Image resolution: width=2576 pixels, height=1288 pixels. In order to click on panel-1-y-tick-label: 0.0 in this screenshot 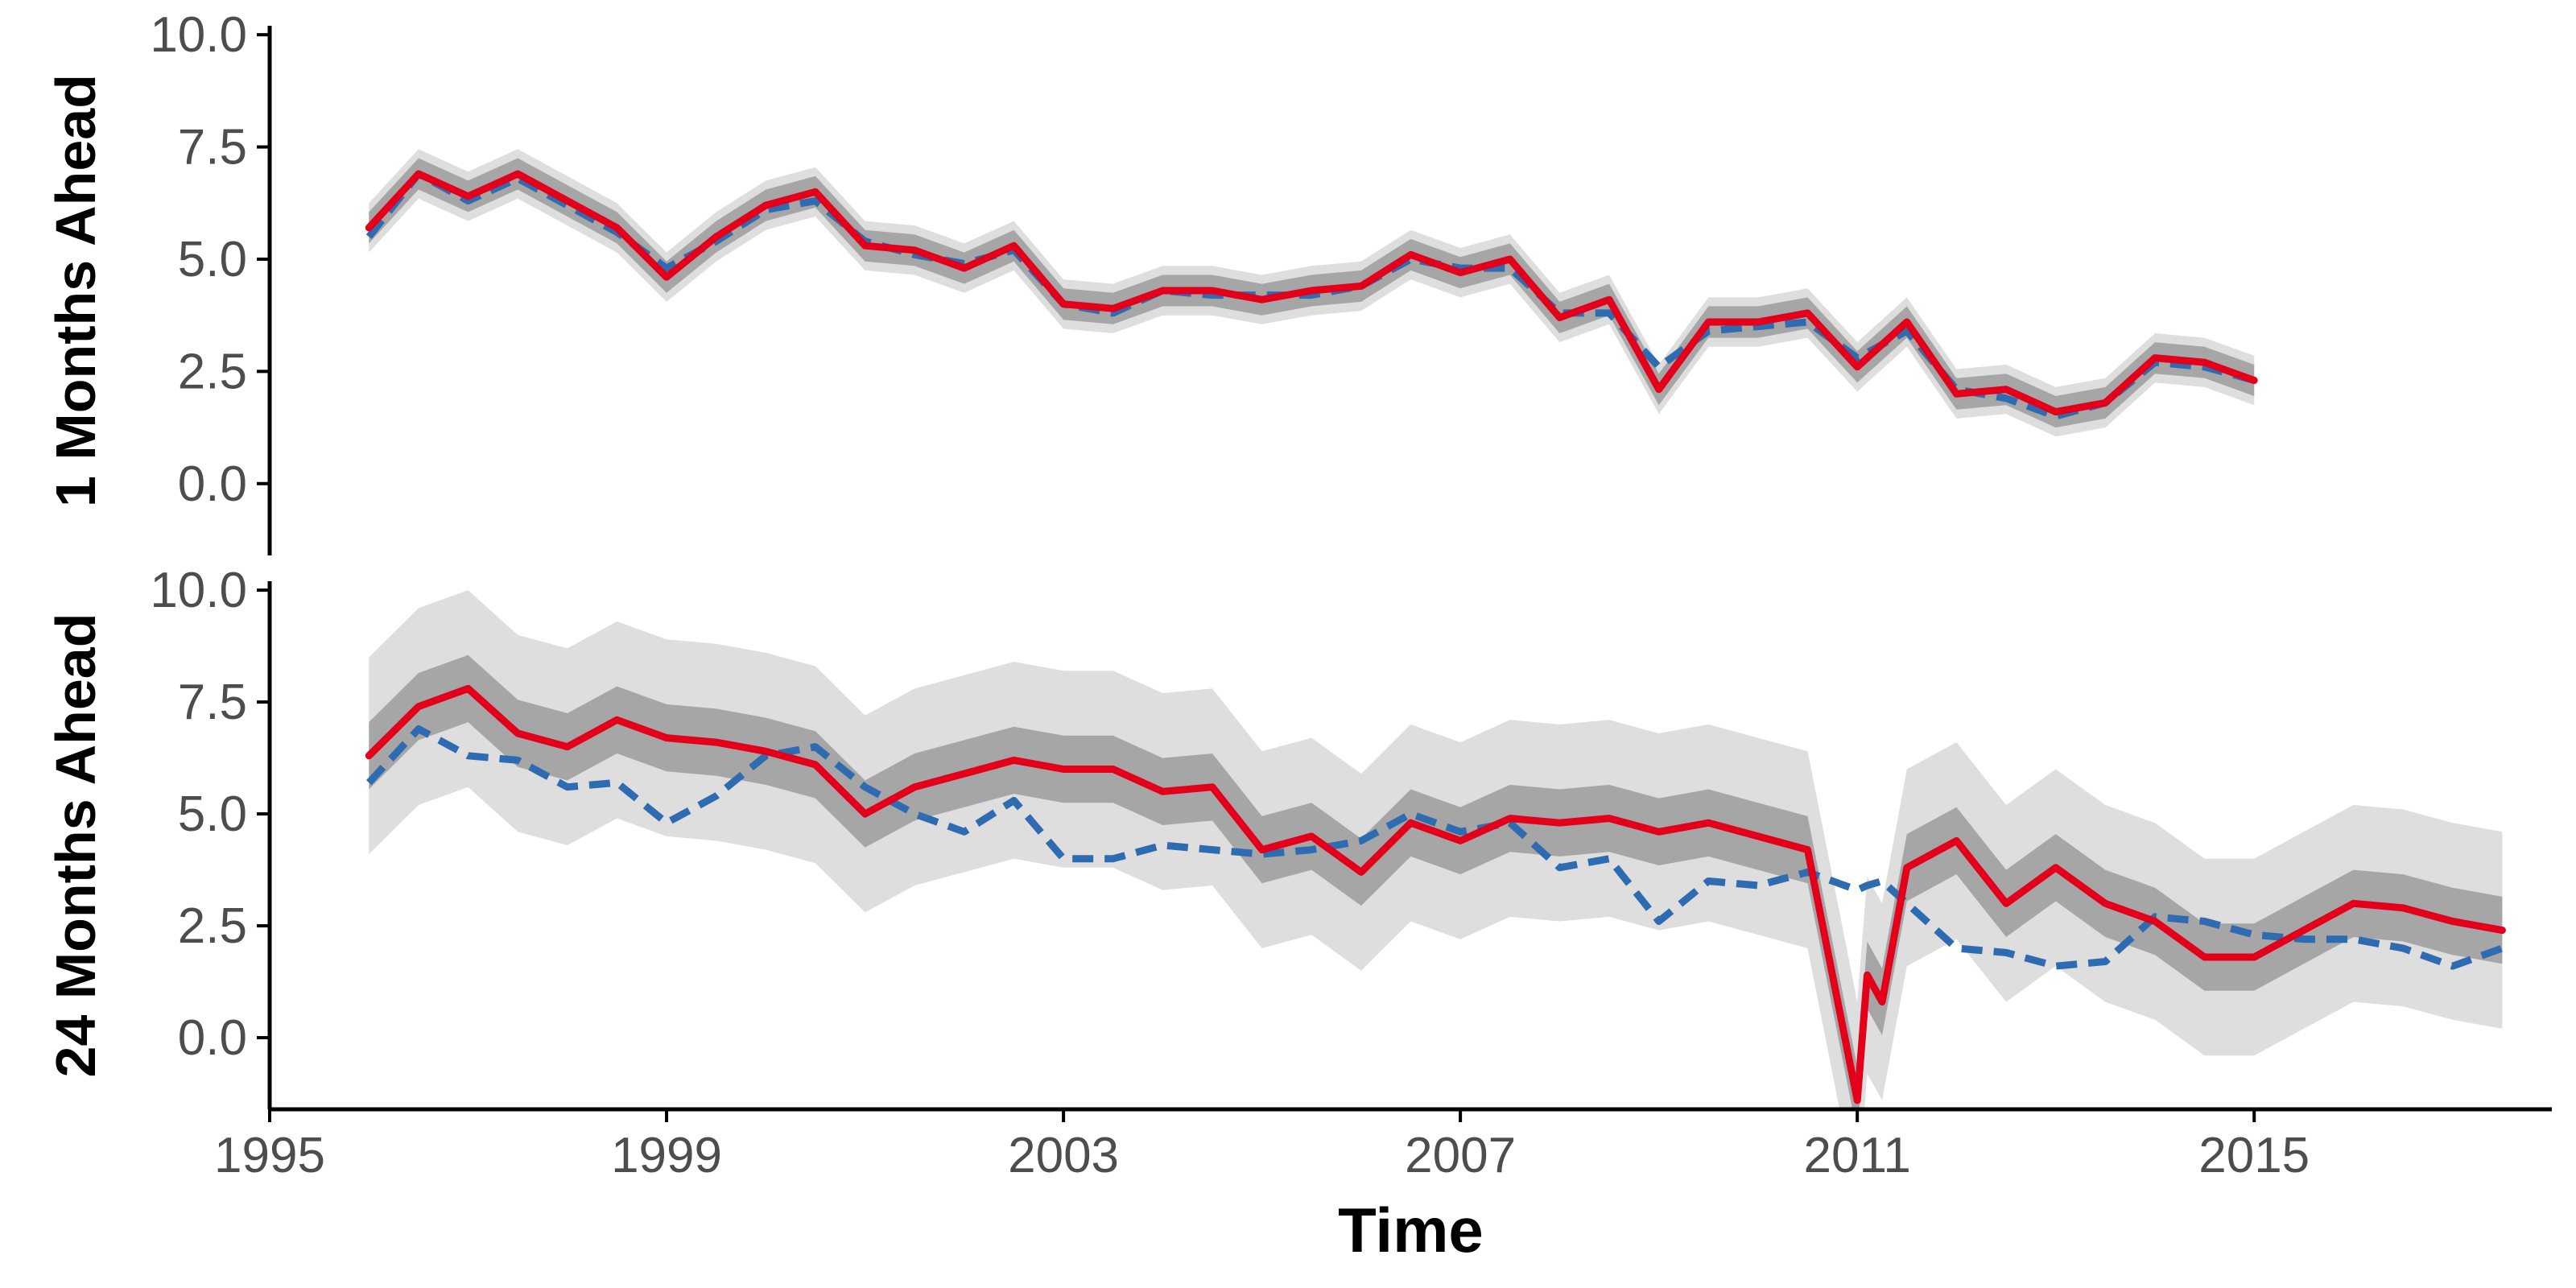, I will do `click(212, 484)`.